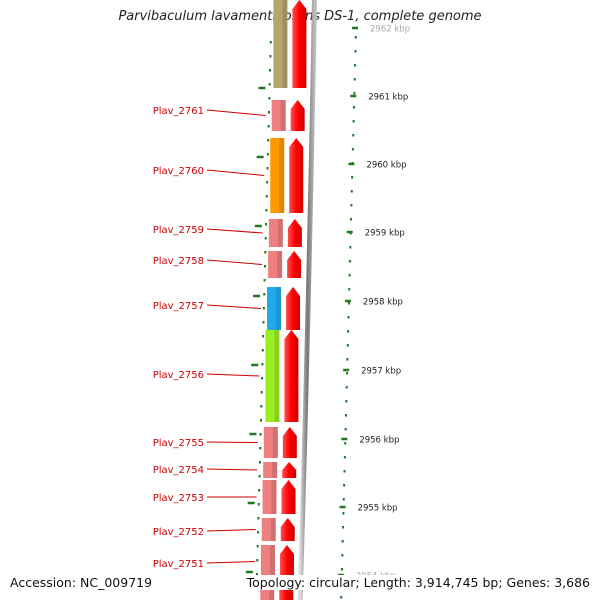 The image size is (600, 600). I want to click on tick-label: 2956 kbp, so click(379, 441).